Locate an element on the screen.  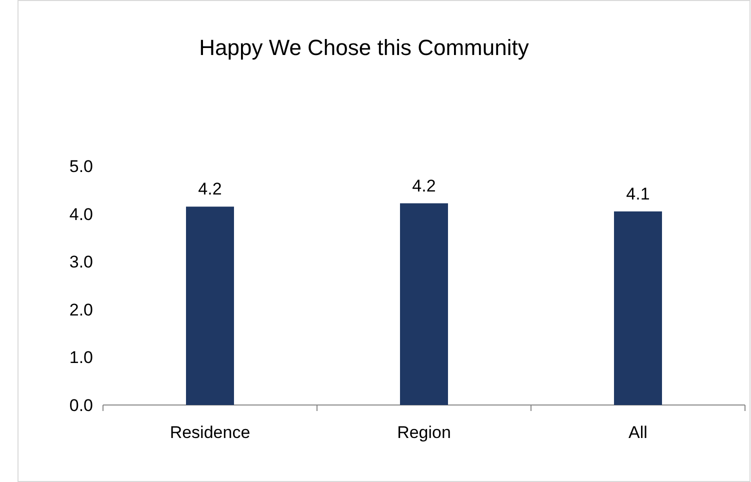
y-tick-label: 4.0 is located at coordinates (81, 214).